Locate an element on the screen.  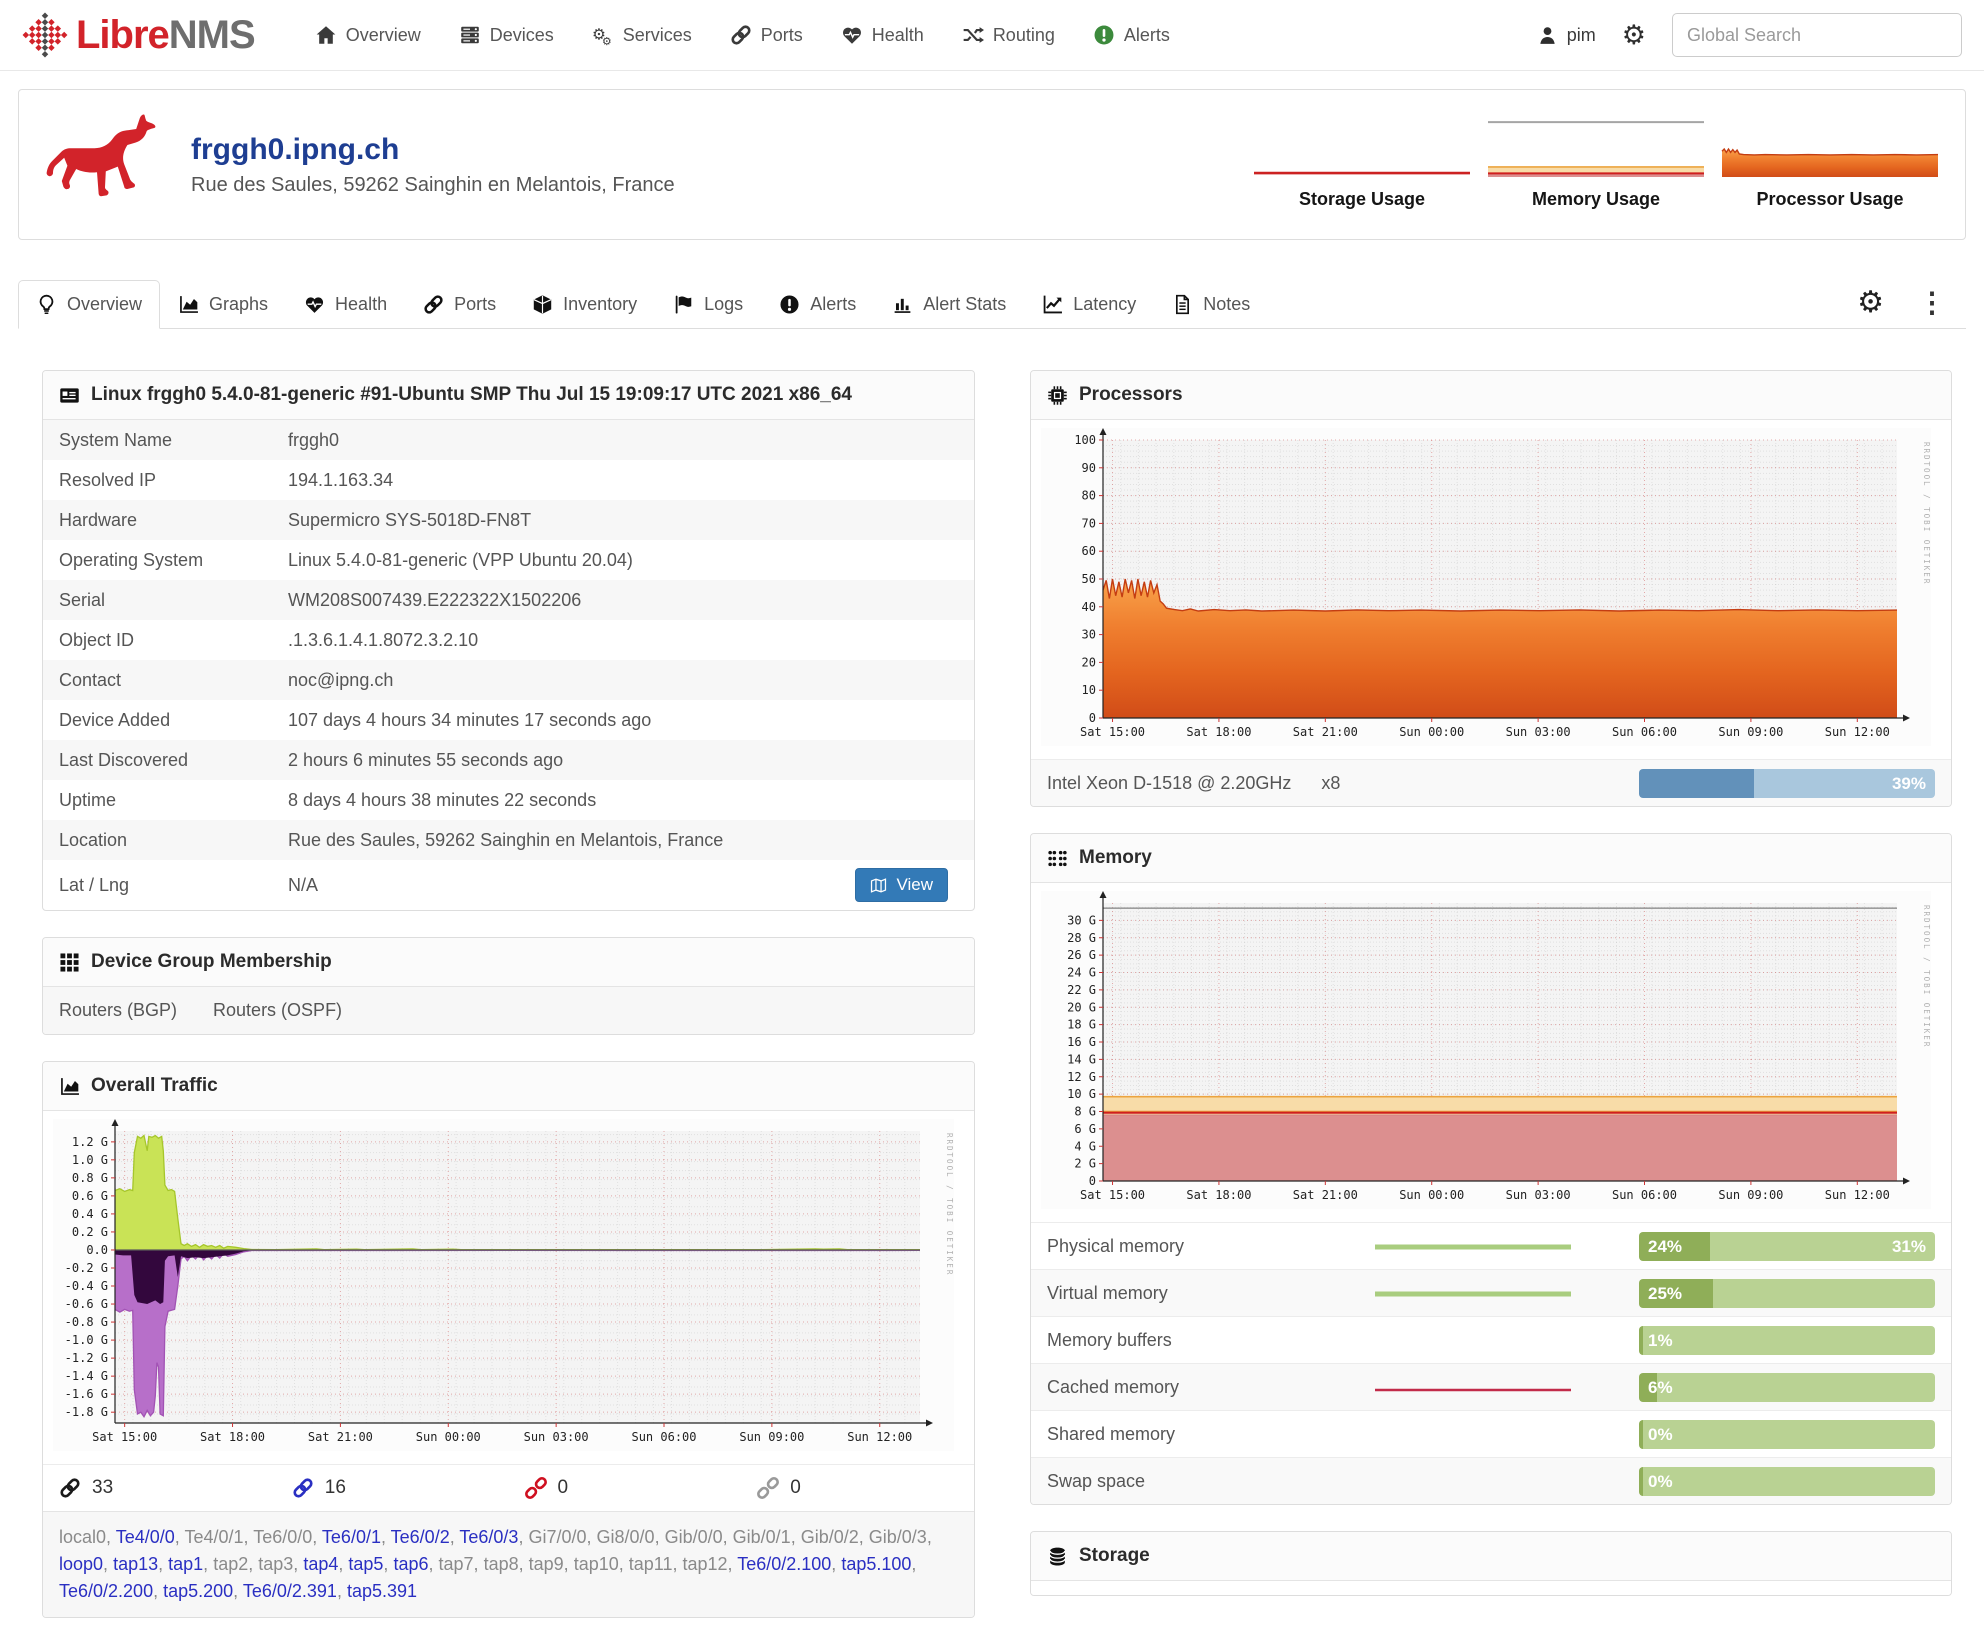
alert-circle-icon is located at coordinates (789, 304).